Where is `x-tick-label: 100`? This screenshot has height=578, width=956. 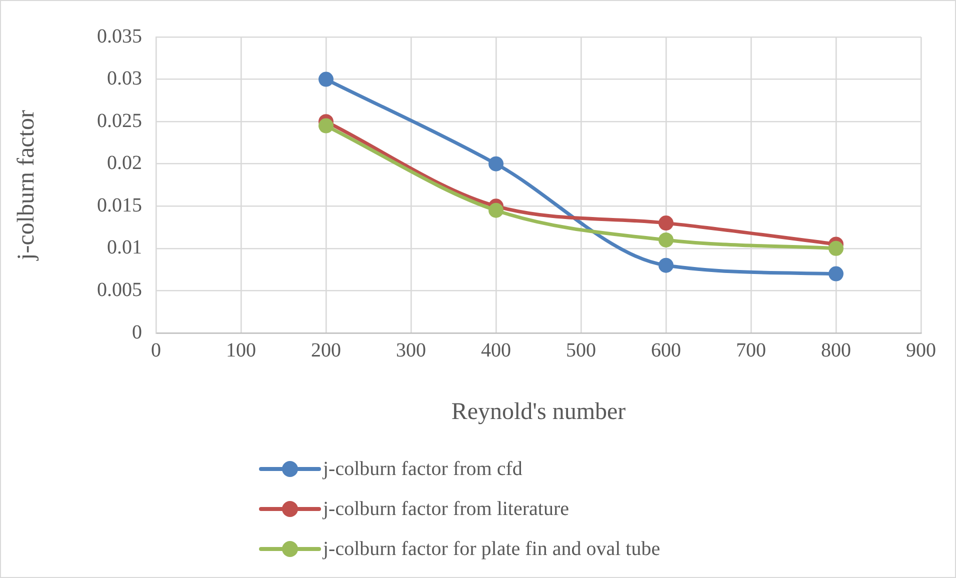
x-tick-label: 100 is located at coordinates (241, 350).